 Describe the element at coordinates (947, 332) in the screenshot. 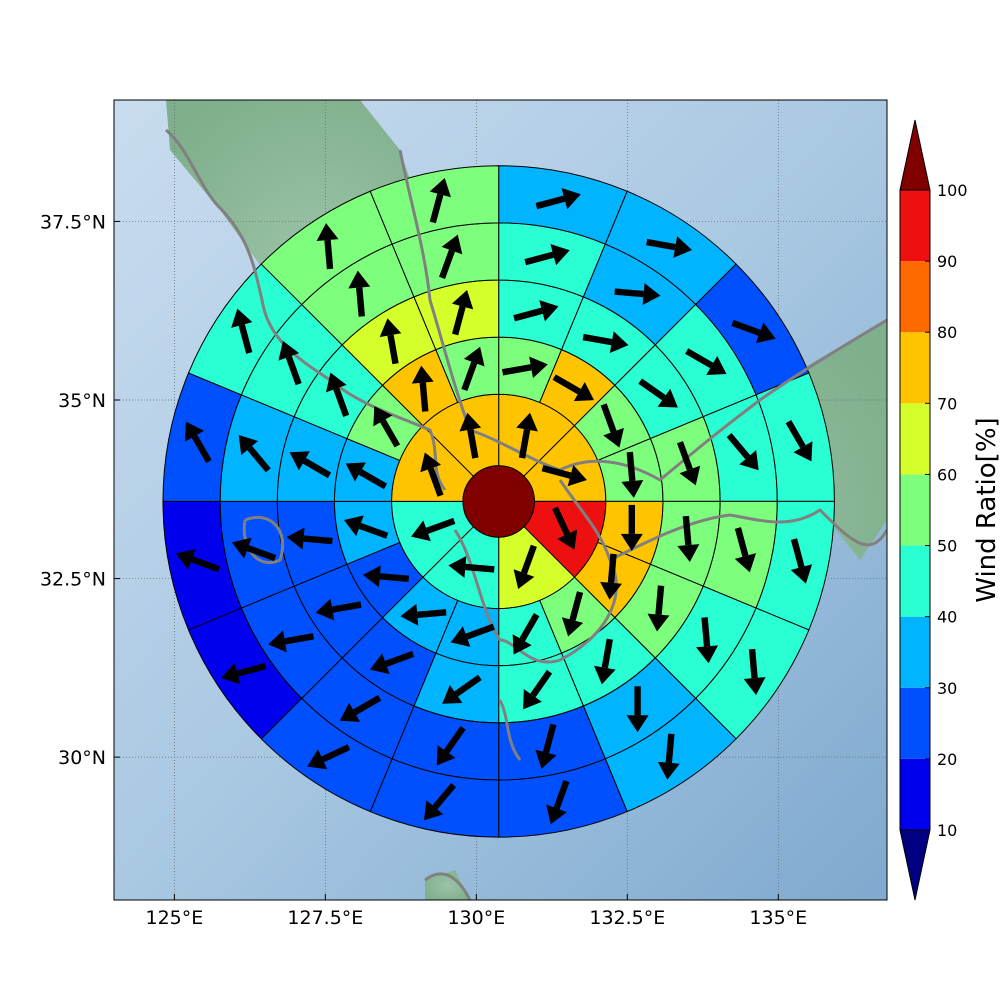

I see `colorbar-tick-label: 80` at that location.